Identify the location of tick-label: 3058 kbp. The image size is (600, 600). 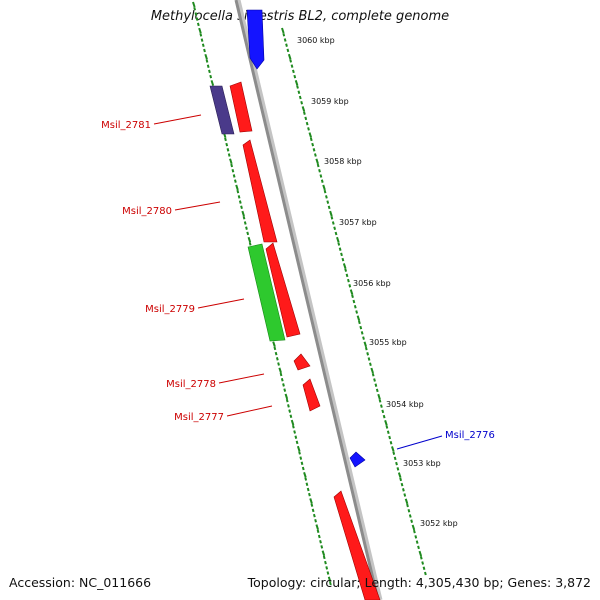
(343, 161).